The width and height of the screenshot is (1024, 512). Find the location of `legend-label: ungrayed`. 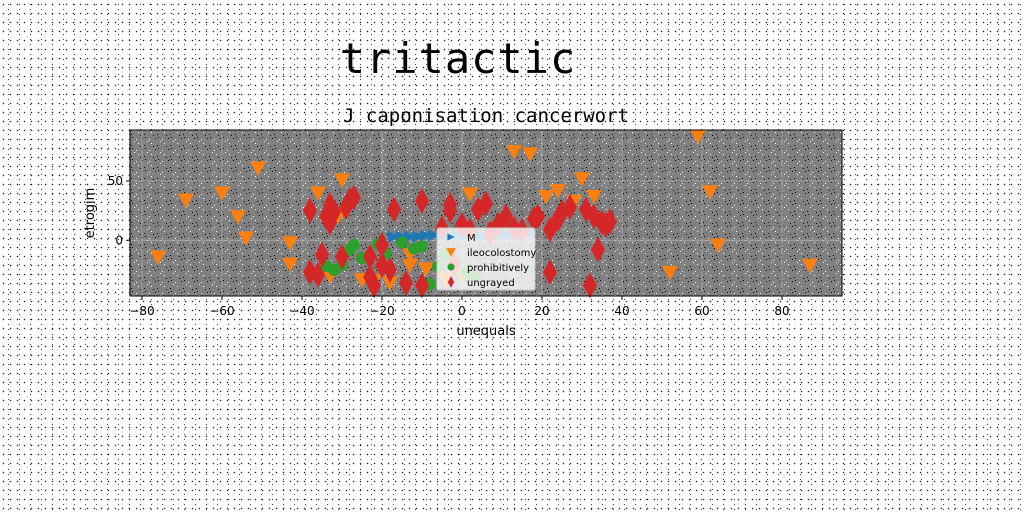

legend-label: ungrayed is located at coordinates (491, 283).